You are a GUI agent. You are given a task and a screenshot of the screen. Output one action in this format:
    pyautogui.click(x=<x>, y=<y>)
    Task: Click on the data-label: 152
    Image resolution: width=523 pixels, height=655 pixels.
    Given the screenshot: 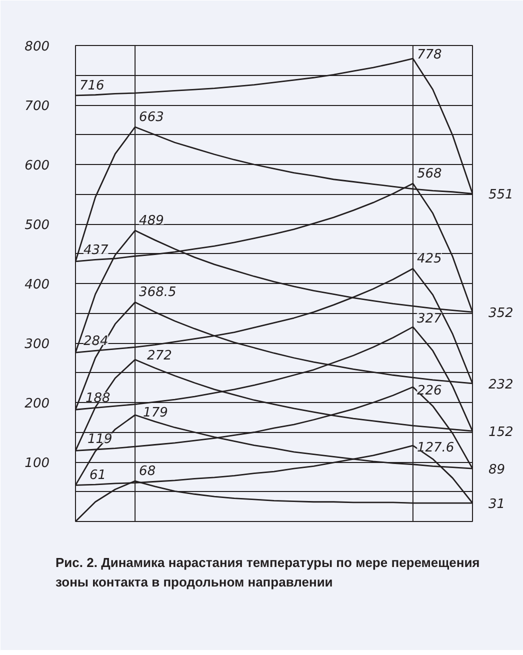 What is the action you would take?
    pyautogui.click(x=501, y=432)
    